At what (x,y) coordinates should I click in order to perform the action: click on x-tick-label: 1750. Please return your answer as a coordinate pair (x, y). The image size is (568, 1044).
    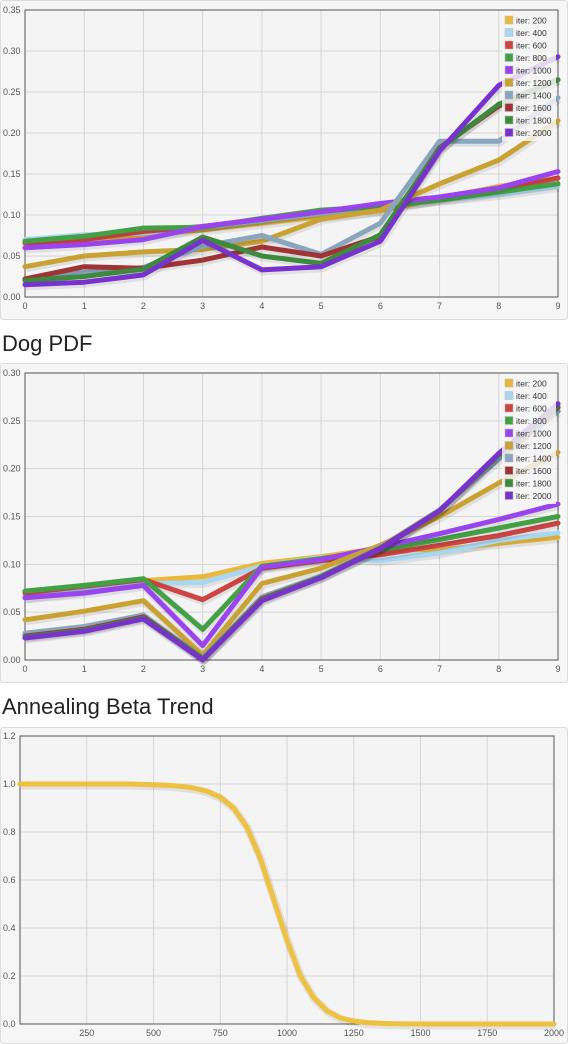
    Looking at the image, I should click on (487, 1033).